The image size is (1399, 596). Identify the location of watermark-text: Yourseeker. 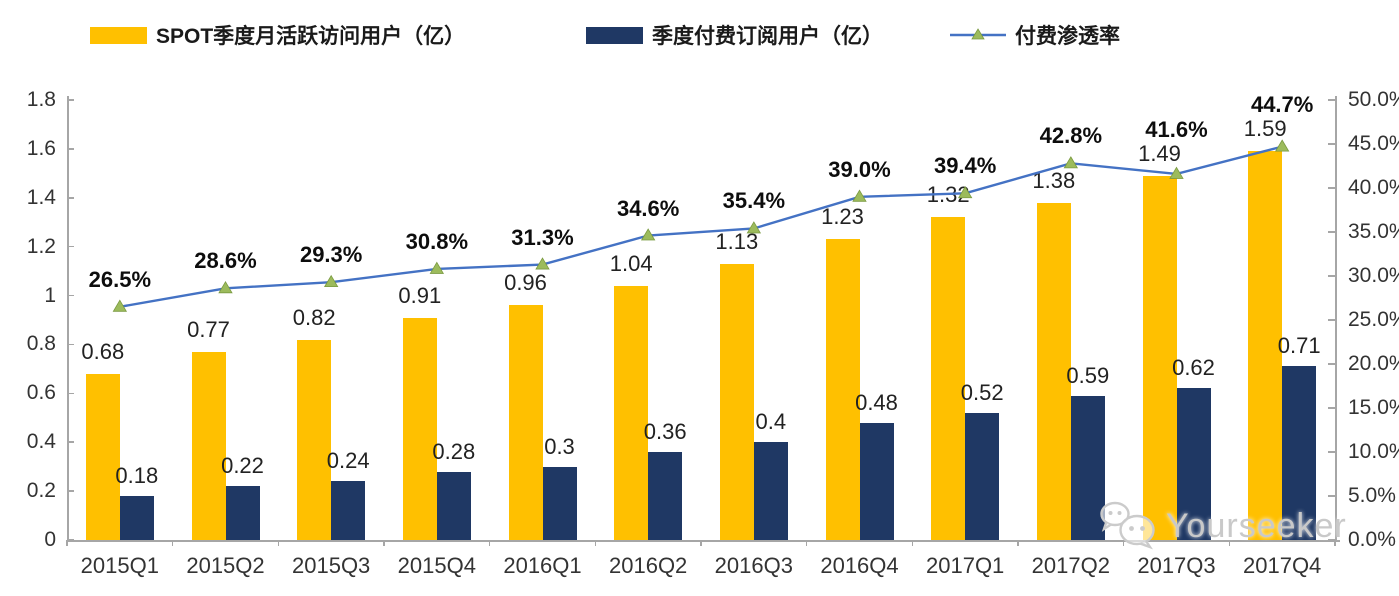
(1256, 525).